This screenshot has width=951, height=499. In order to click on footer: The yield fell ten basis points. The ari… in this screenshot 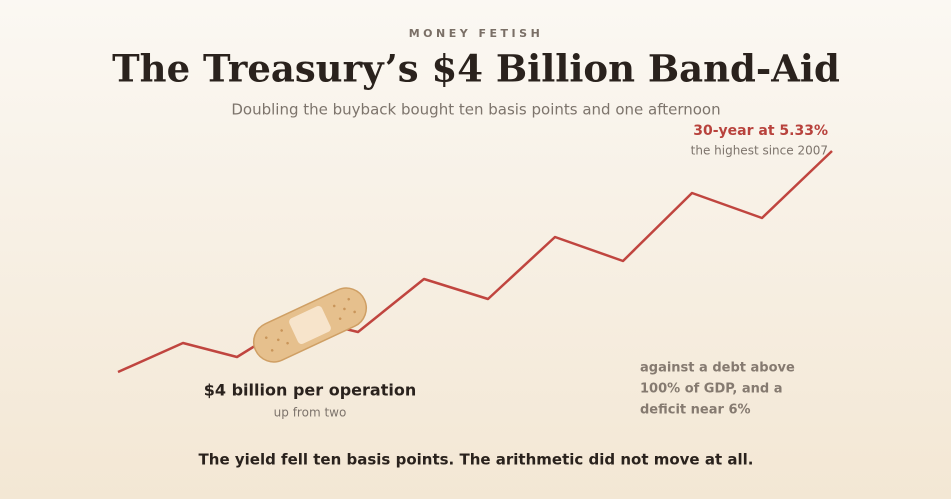, I will do `click(476, 460)`.